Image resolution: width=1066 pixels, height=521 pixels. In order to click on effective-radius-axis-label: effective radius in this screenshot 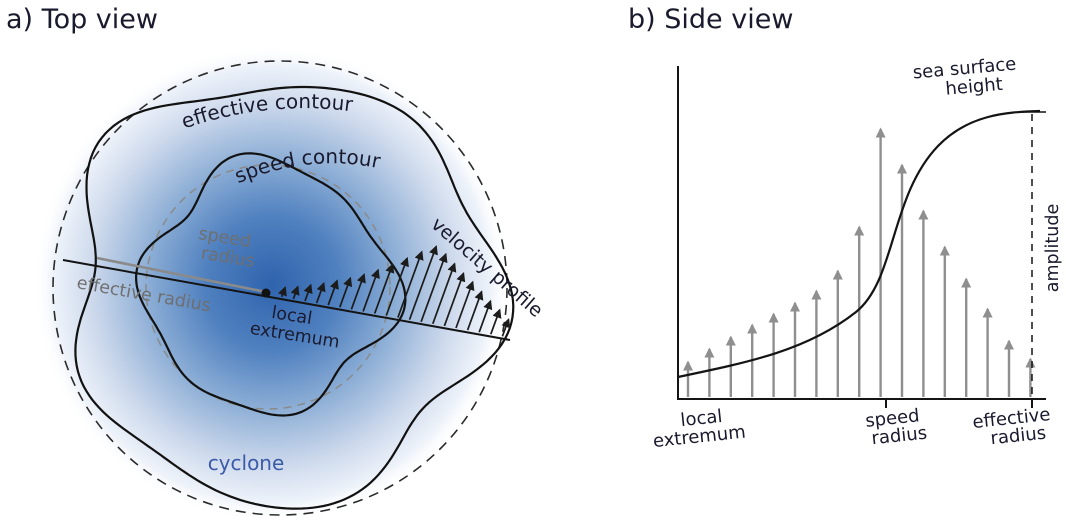, I will do `click(1011, 427)`.